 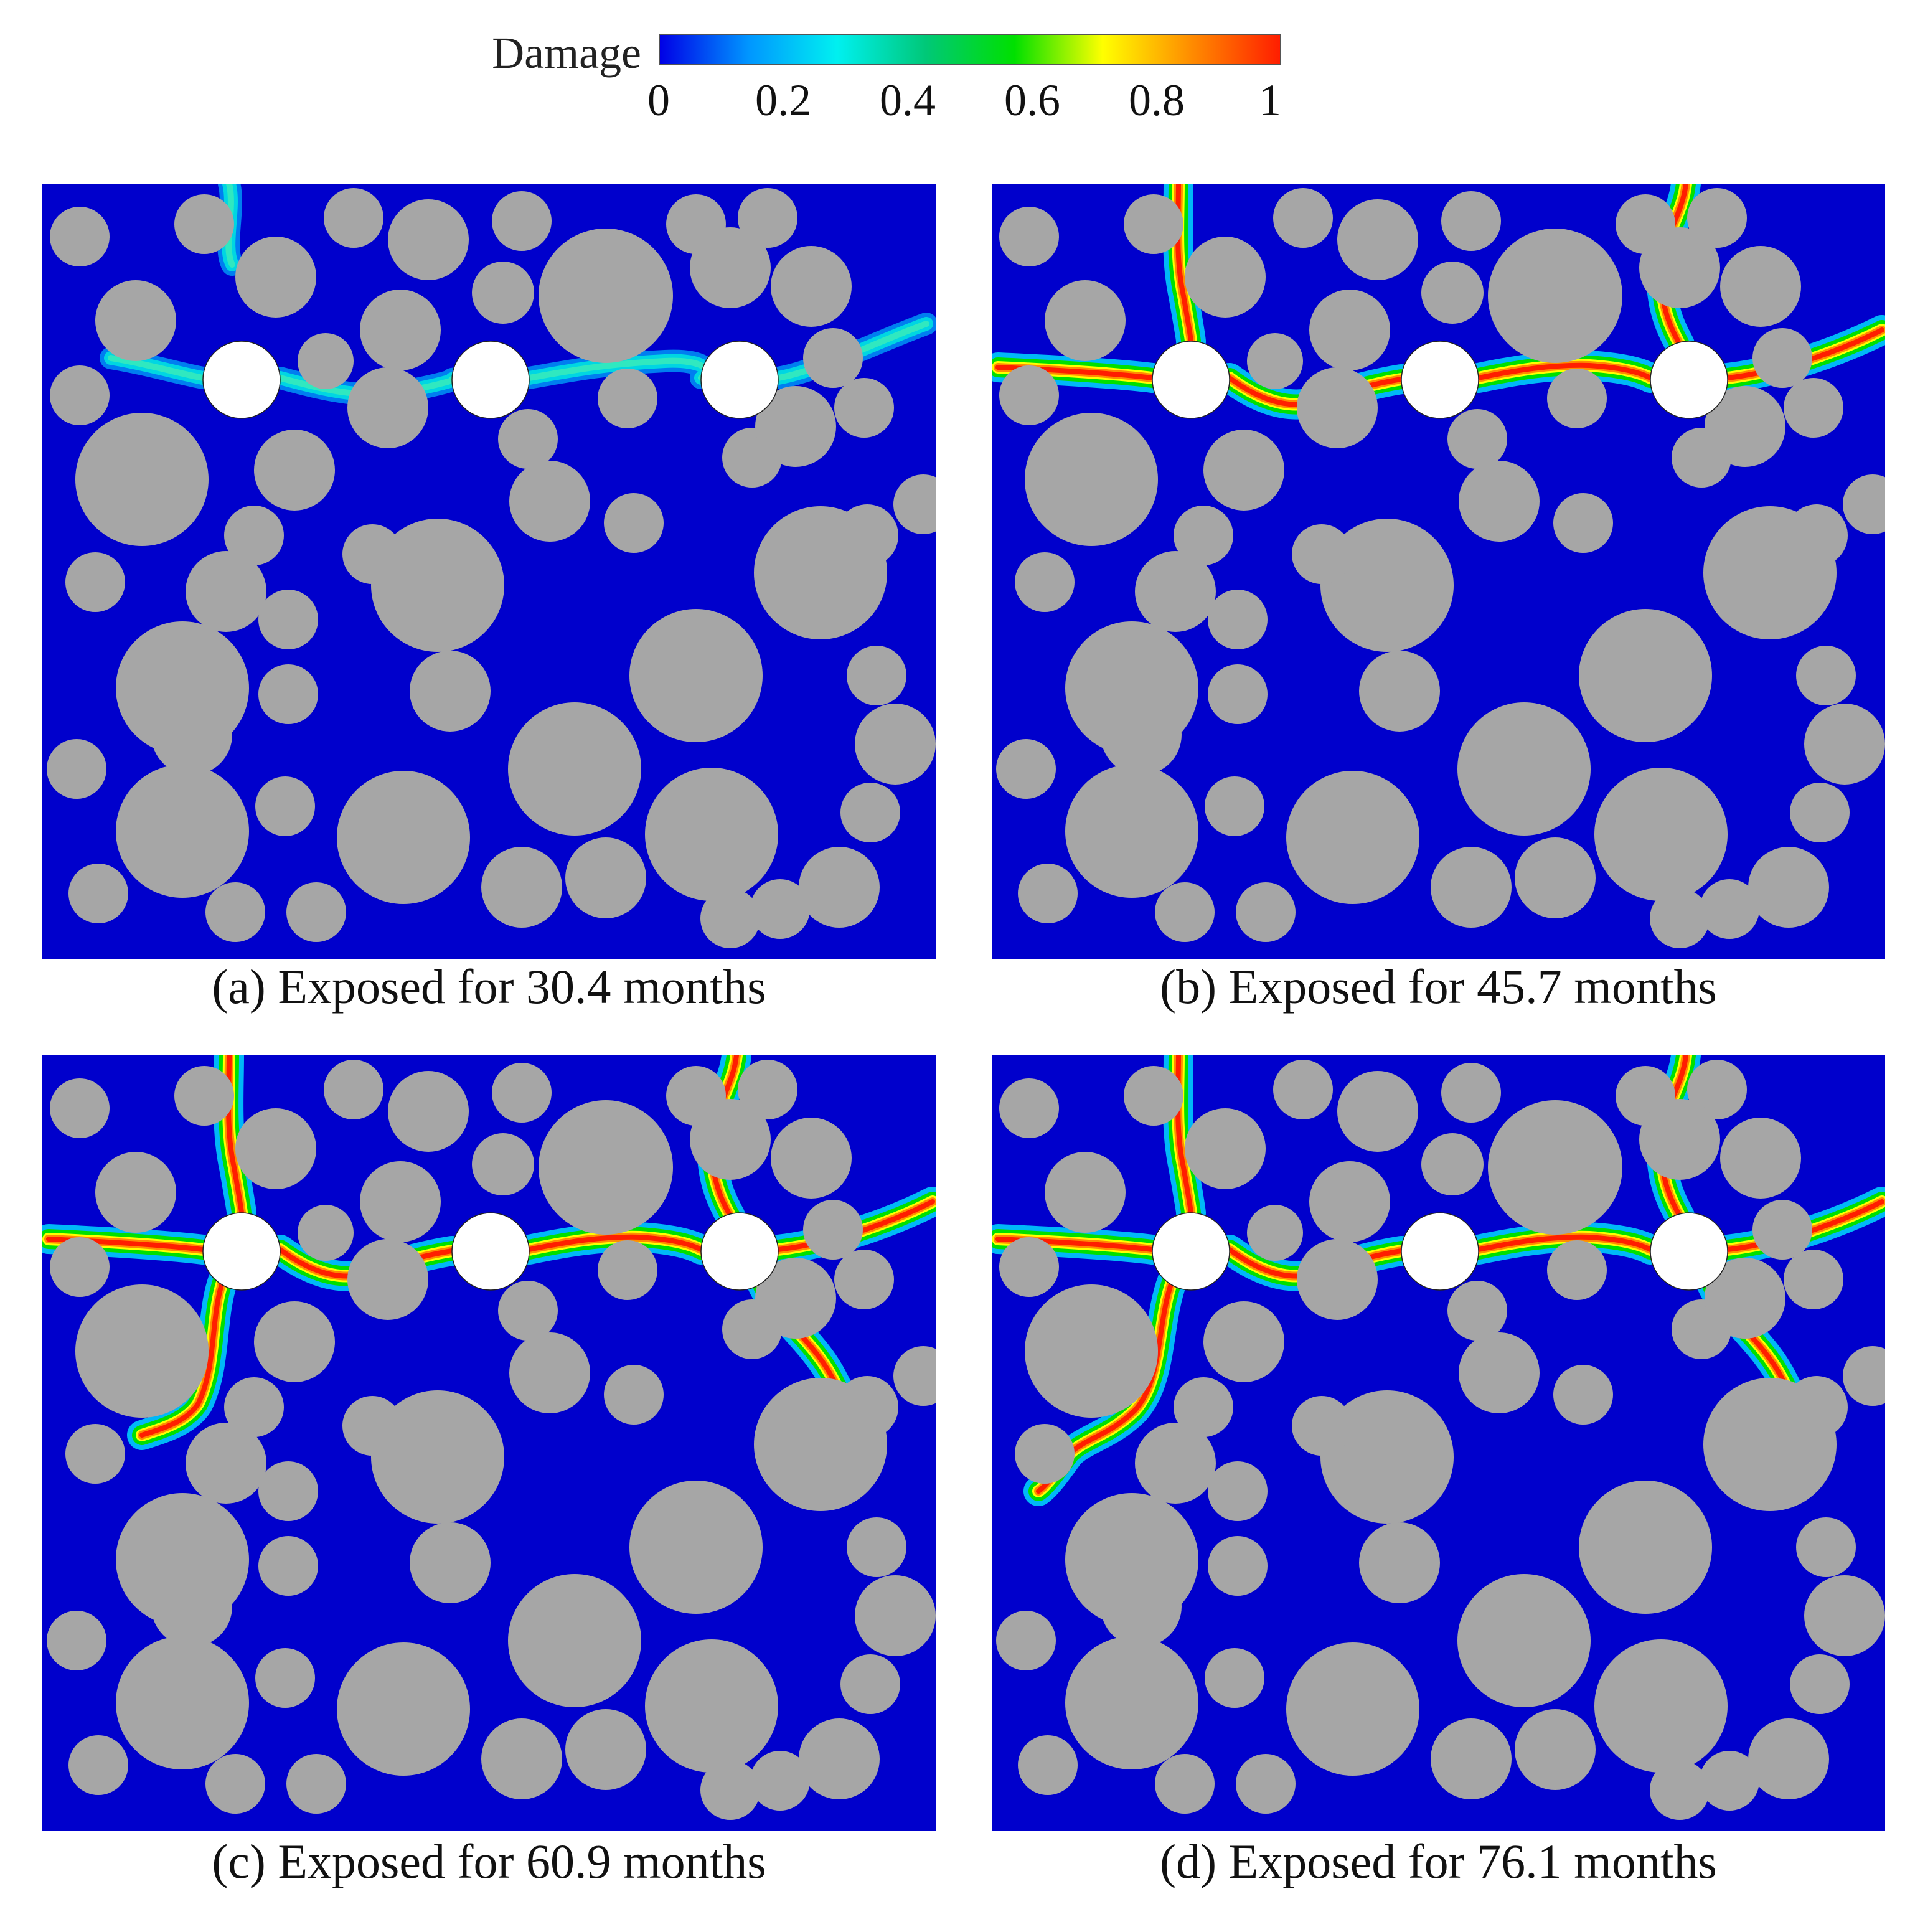 I want to click on colorbar-tick-0.4: 0.4, so click(x=908, y=100).